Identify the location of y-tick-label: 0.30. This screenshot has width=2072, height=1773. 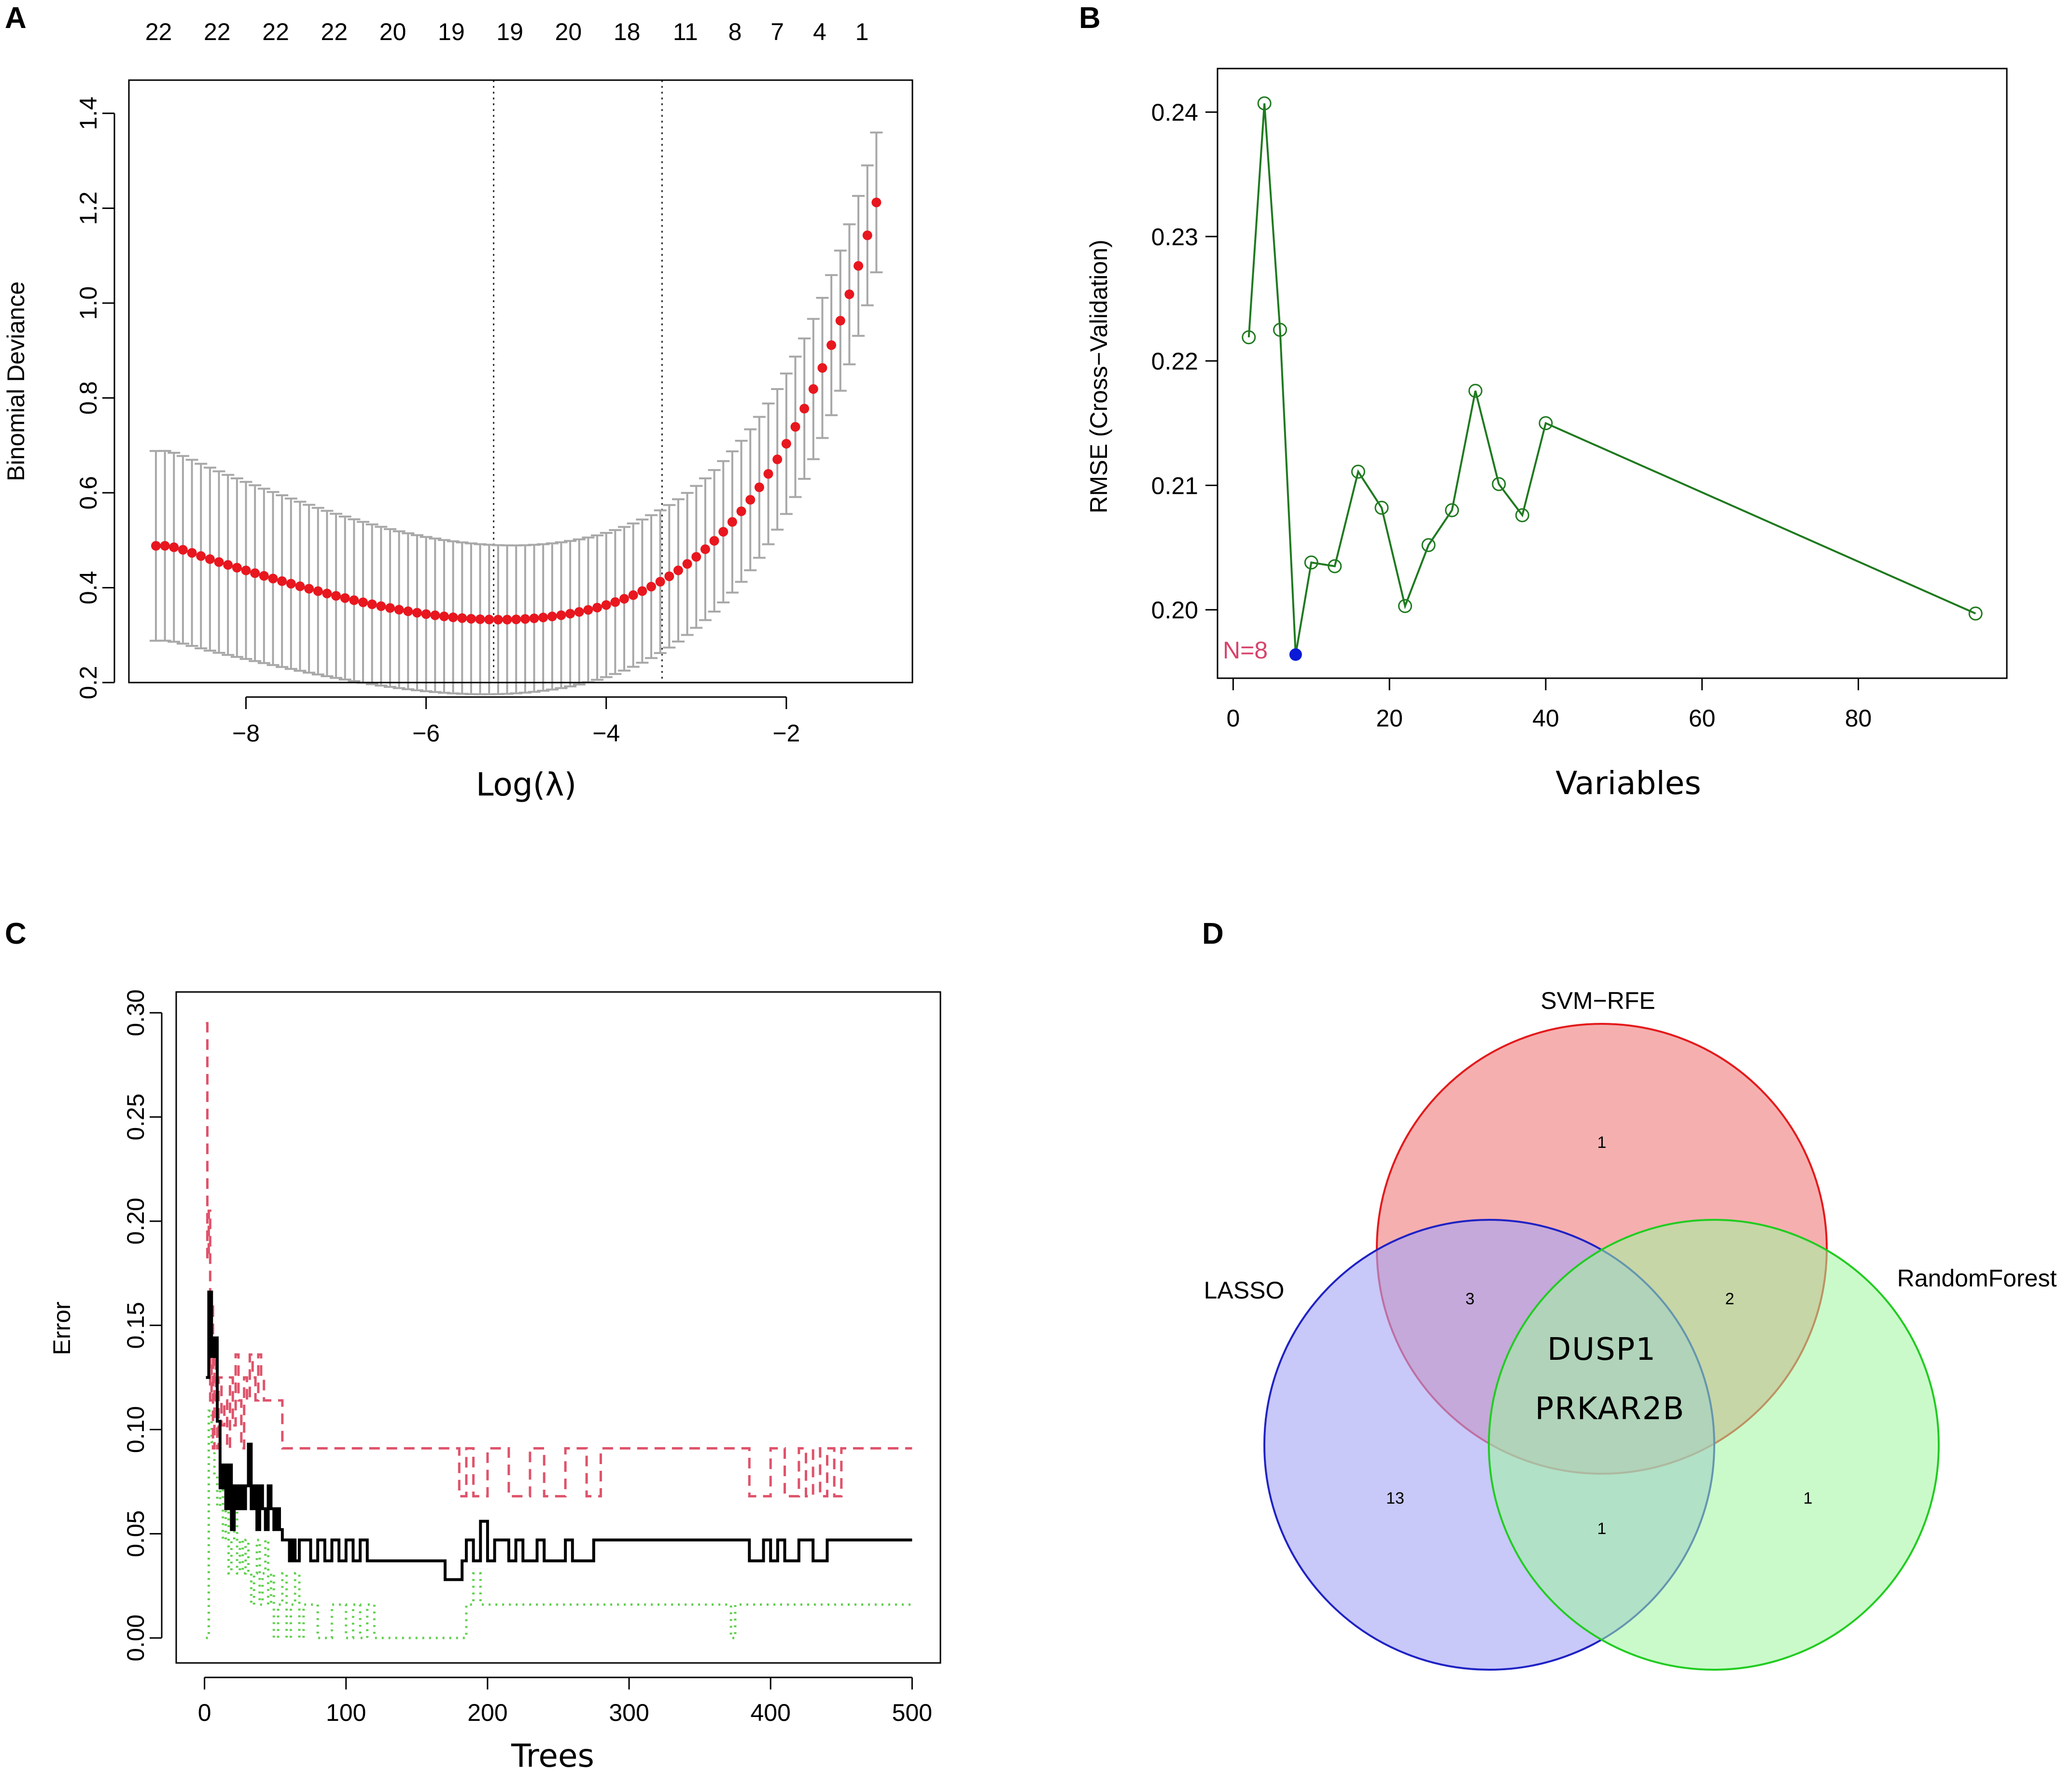
(135, 1013).